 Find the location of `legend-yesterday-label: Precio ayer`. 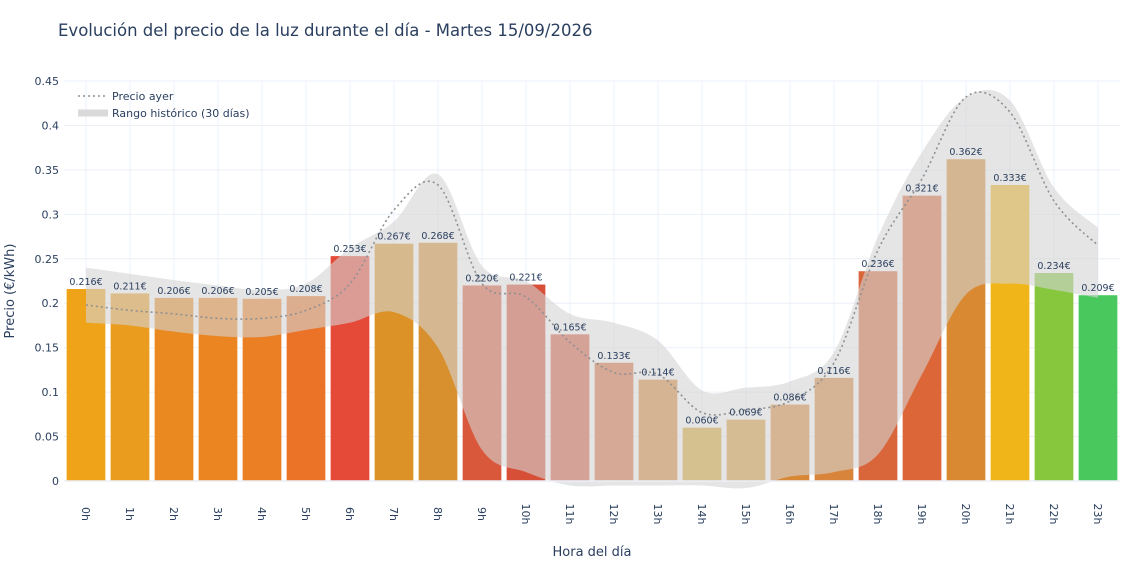

legend-yesterday-label: Precio ayer is located at coordinates (143, 96).